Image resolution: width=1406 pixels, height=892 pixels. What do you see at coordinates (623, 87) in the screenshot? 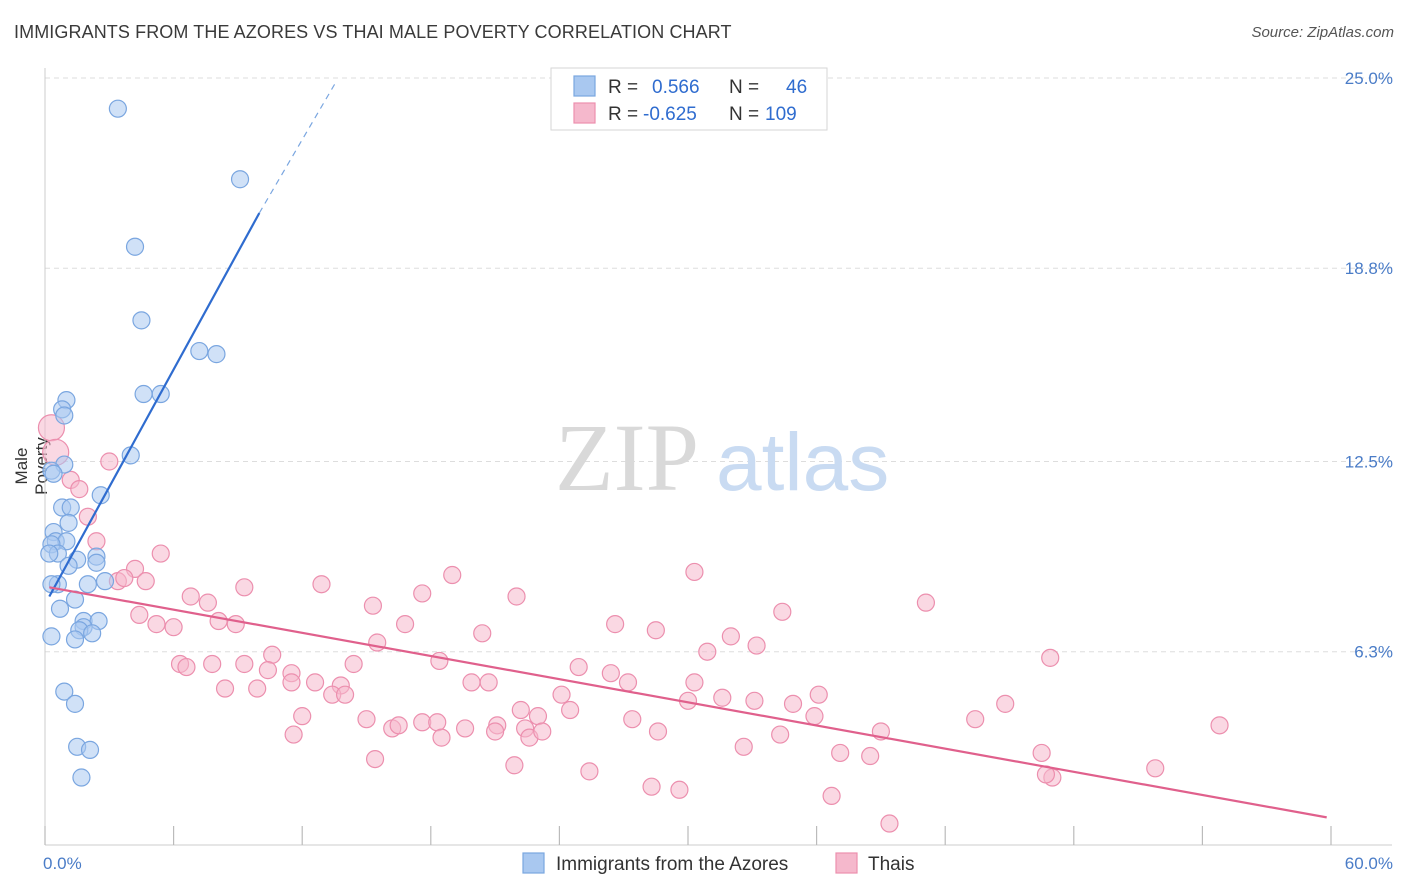
I see `legend-r-label-1: R =` at bounding box center [623, 87].